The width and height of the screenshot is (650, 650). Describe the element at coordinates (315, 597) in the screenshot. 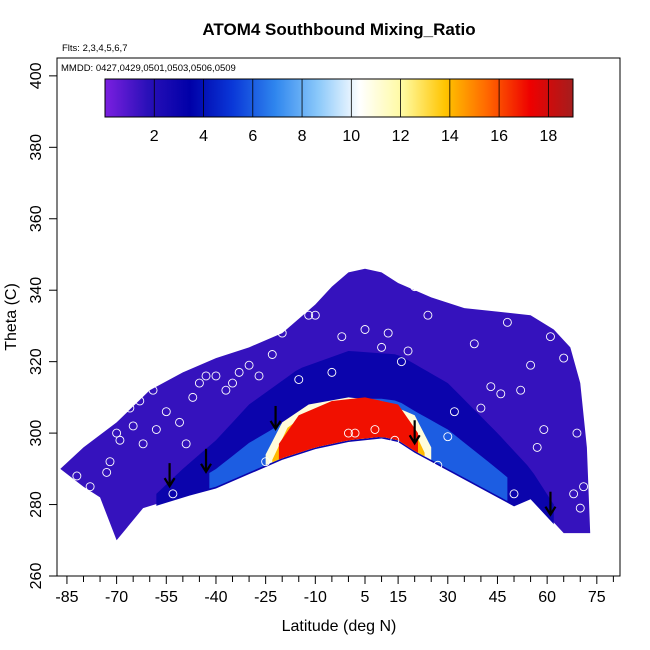

I see `x-tick-label: -10` at that location.